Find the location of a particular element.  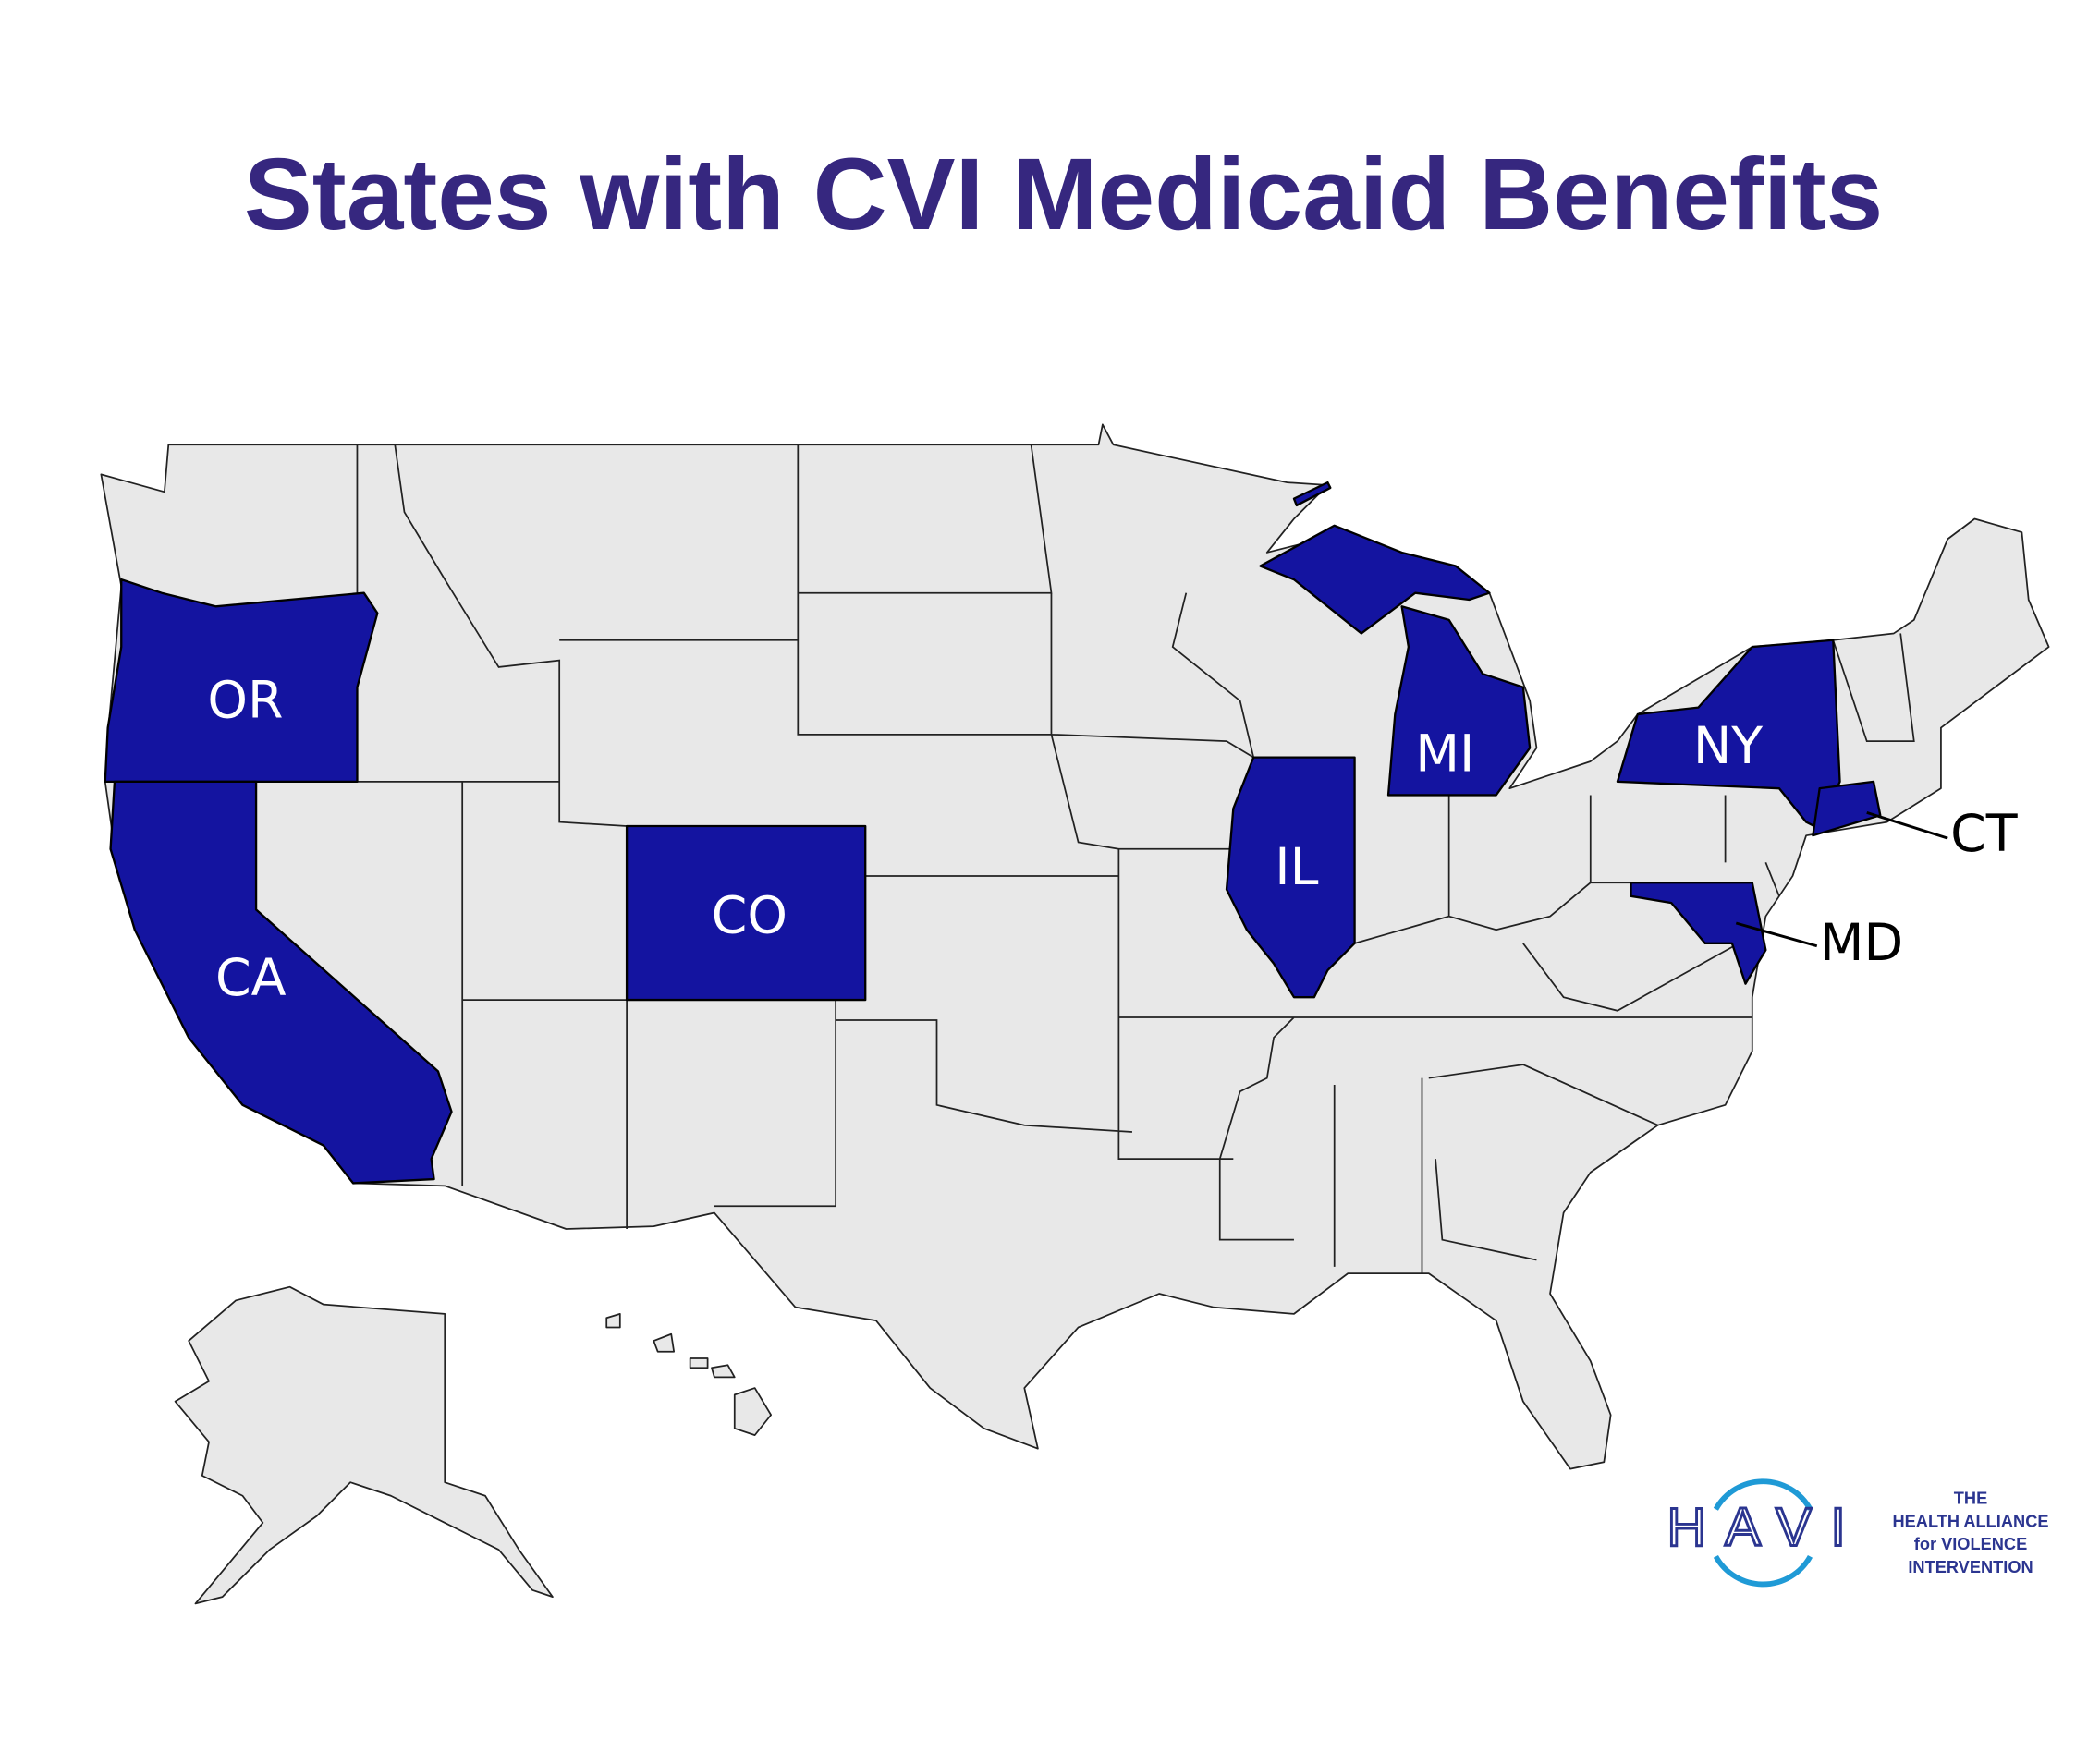

state-label: MD is located at coordinates (1861, 943).